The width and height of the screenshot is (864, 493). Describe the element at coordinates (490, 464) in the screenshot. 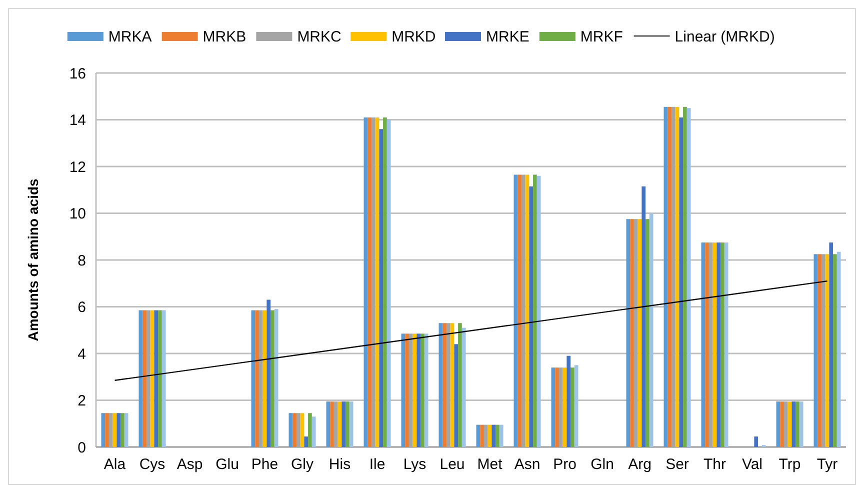

I see `x-tick-label: Met` at that location.